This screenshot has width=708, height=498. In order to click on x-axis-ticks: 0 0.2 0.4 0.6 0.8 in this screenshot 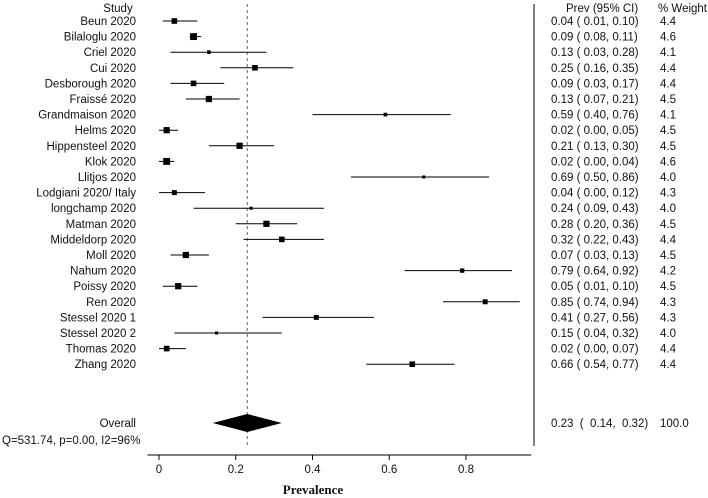, I will do `click(315, 465)`.